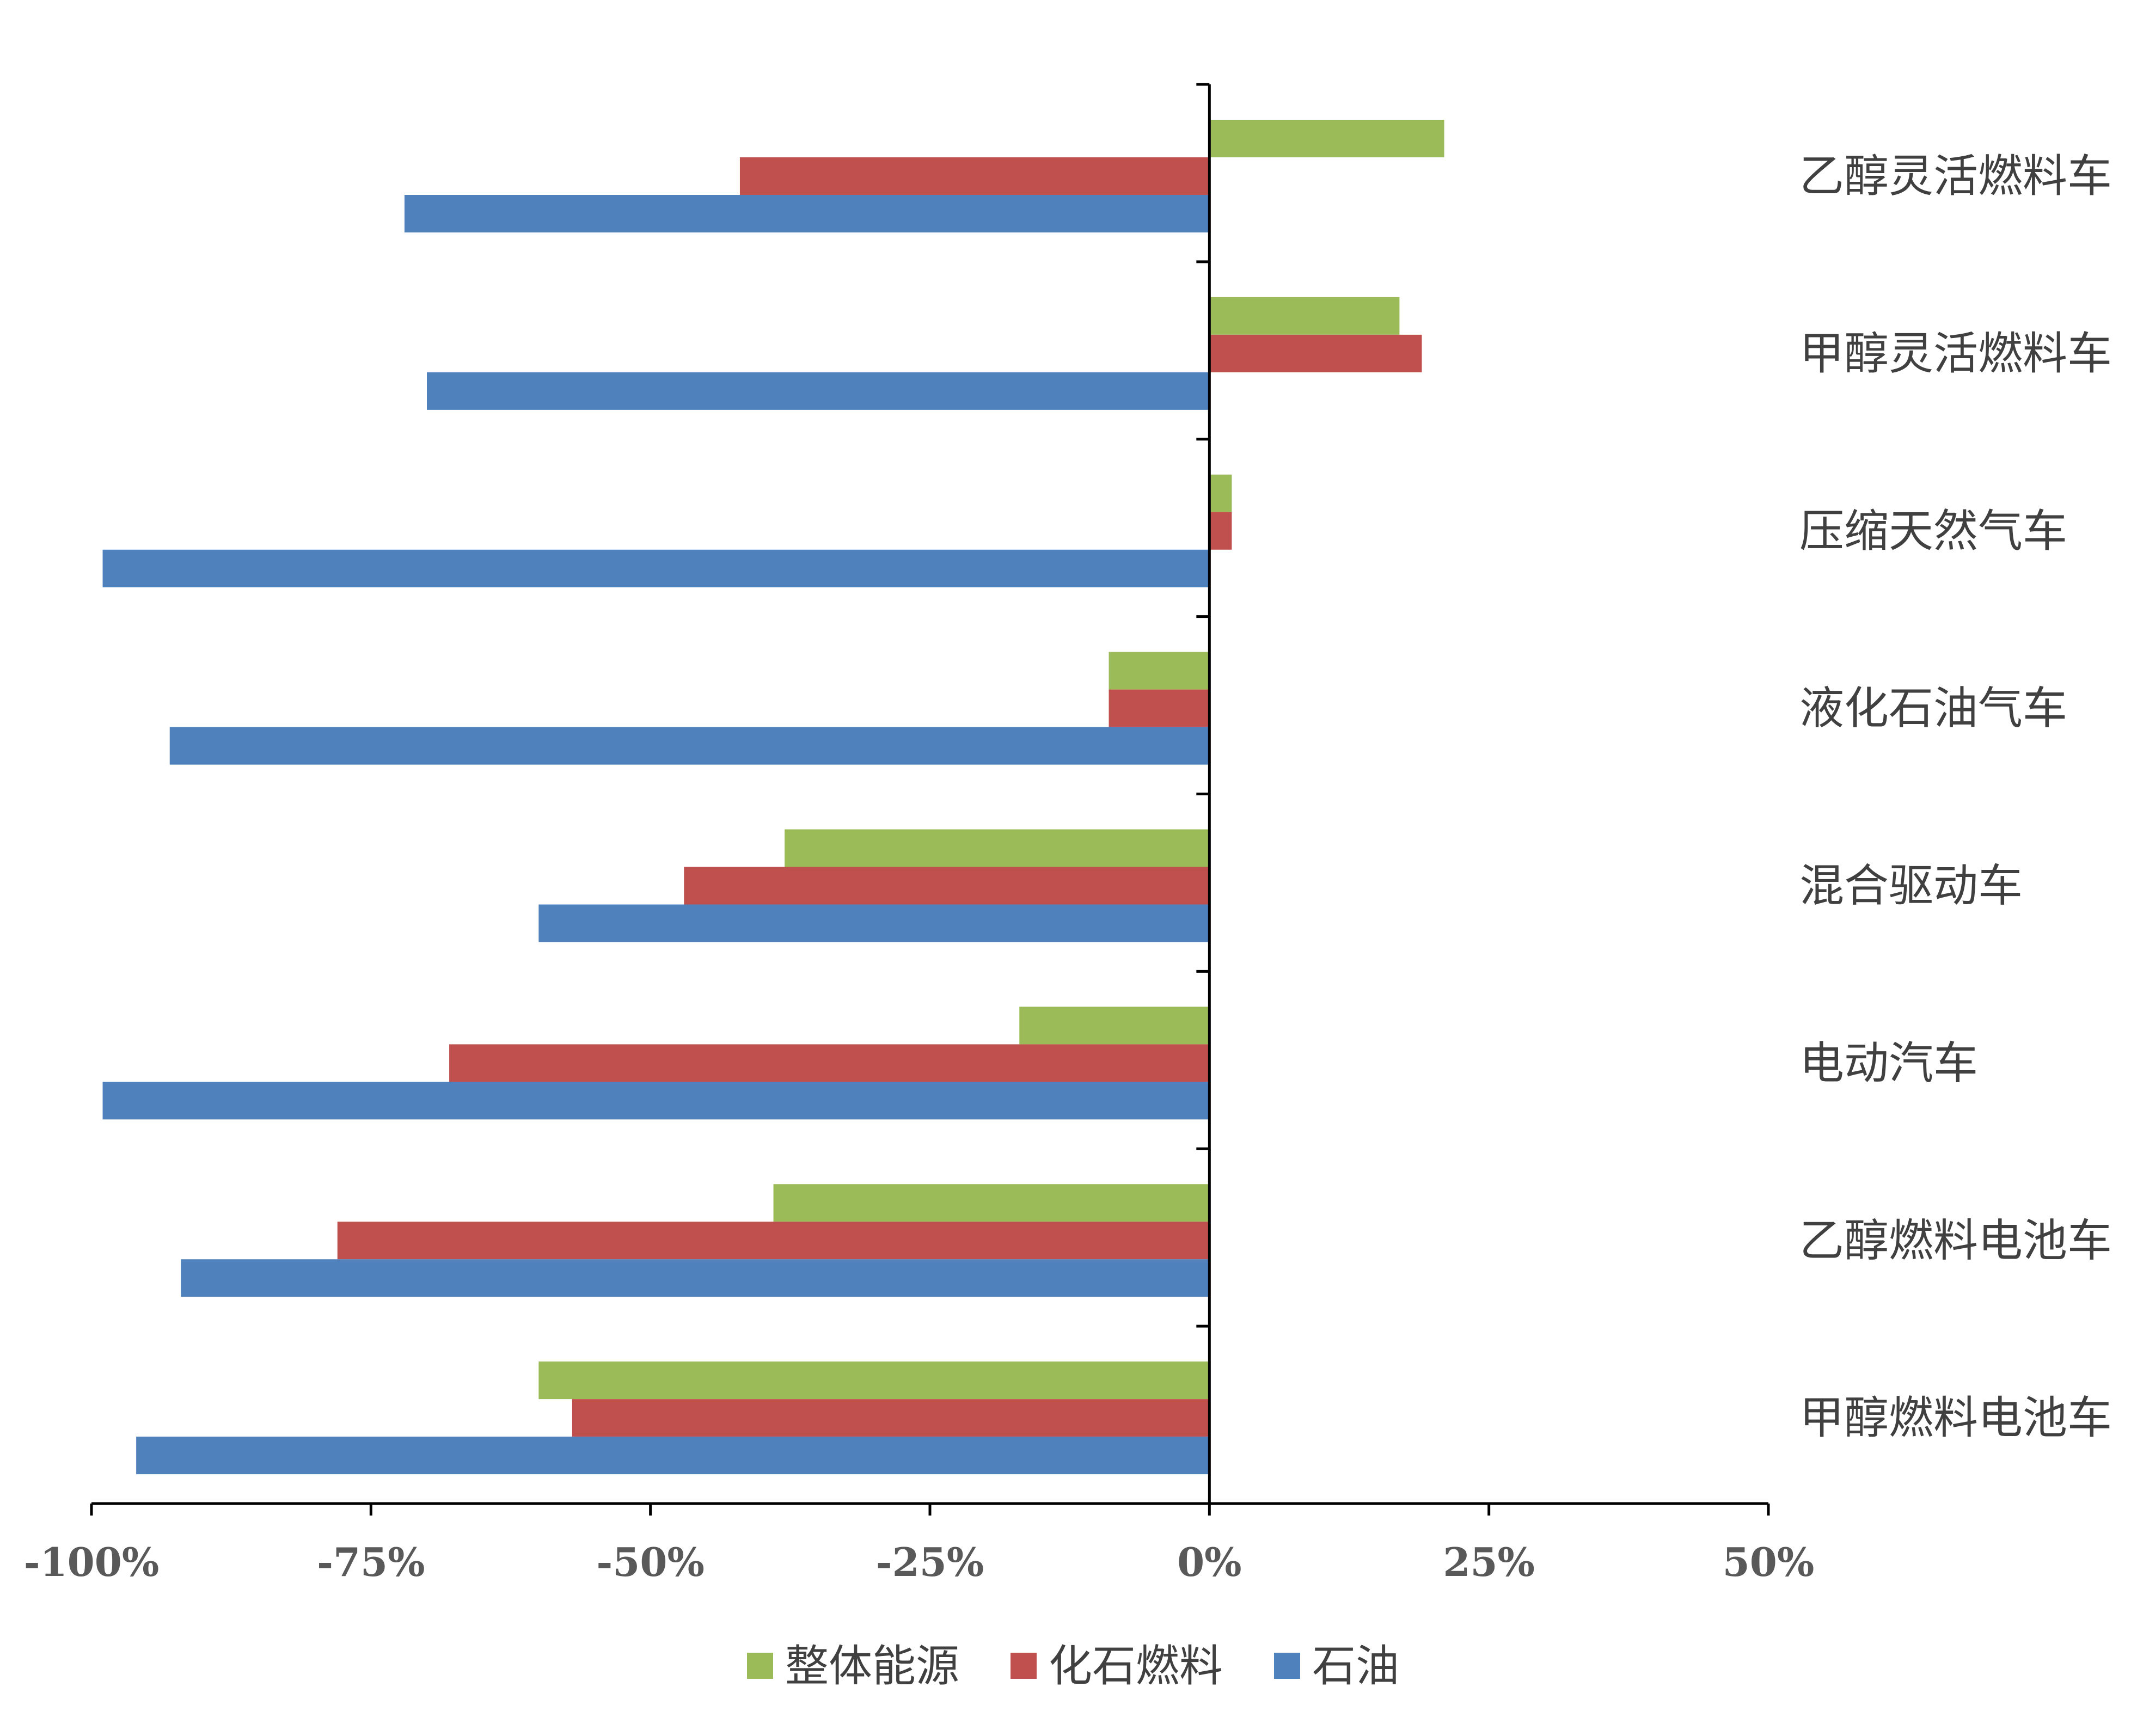 The height and width of the screenshot is (1736, 2131). Describe the element at coordinates (1956, 1418) in the screenshot. I see `category-label-7: 甲醇燃料电池车` at that location.